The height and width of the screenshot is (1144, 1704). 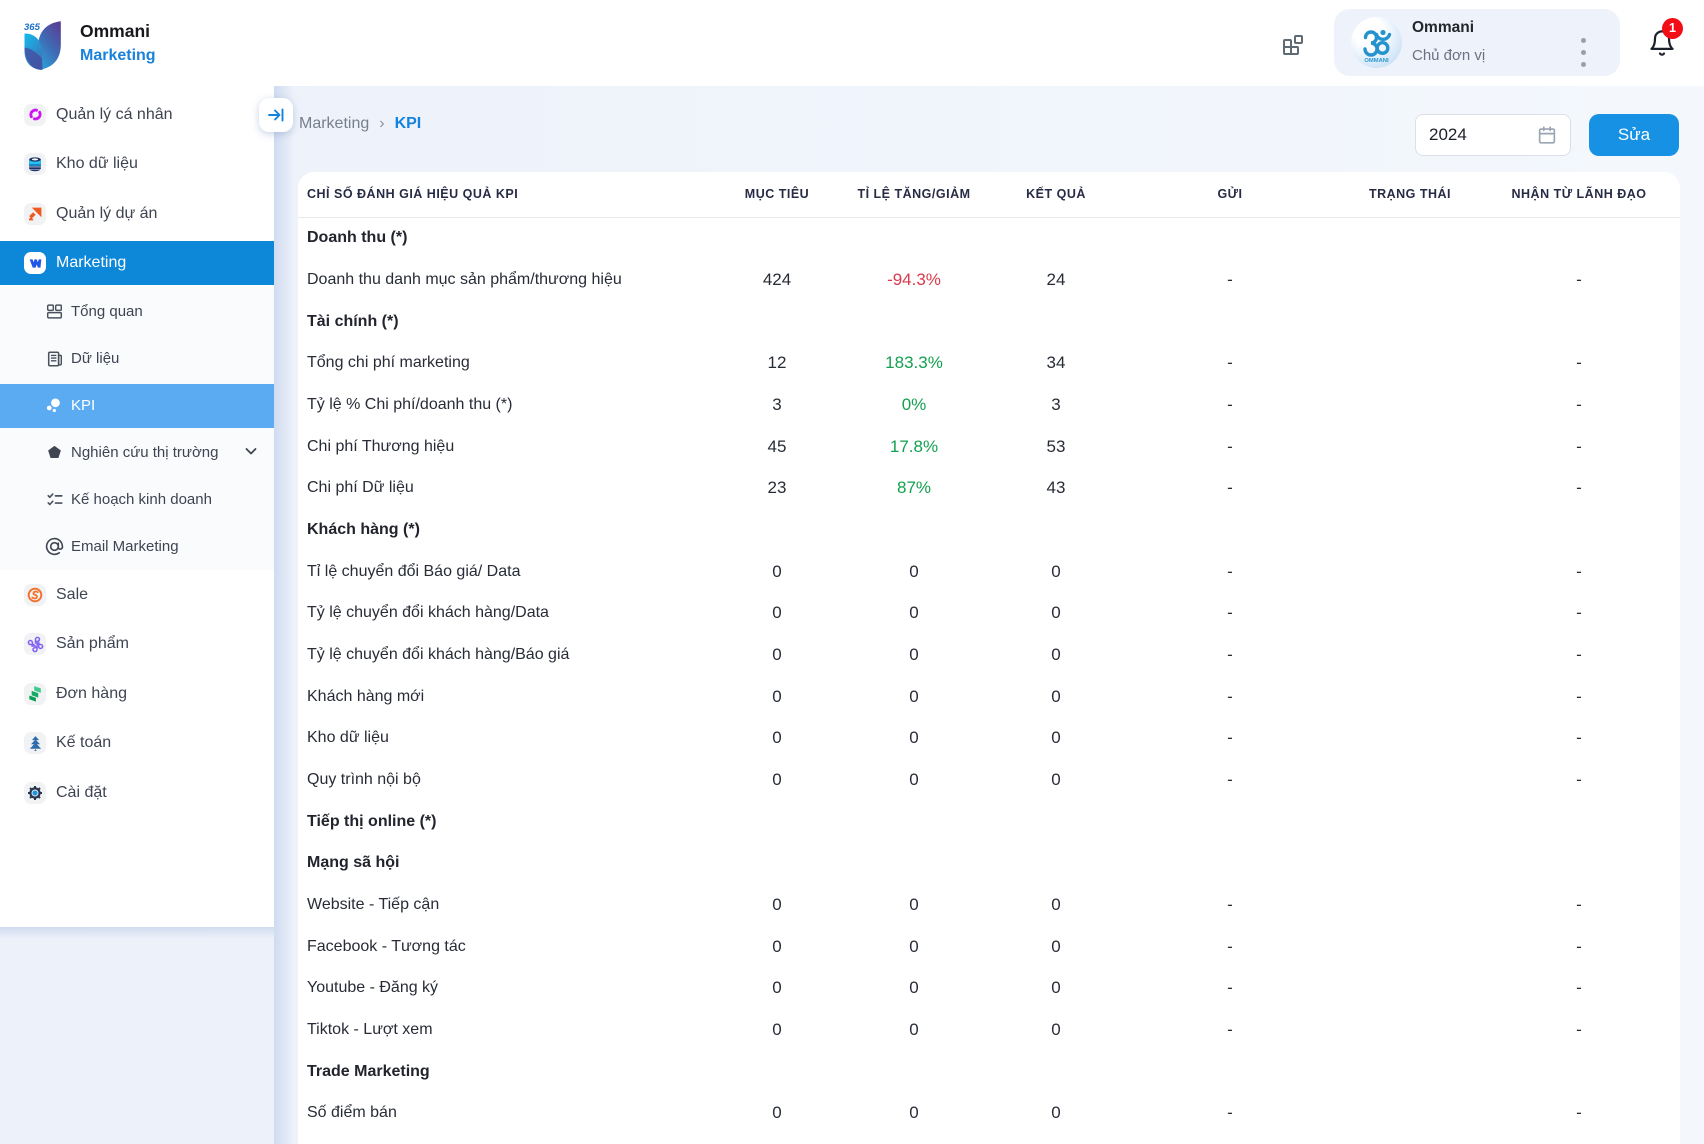 I want to click on svg-text: 365, so click(x=32, y=27).